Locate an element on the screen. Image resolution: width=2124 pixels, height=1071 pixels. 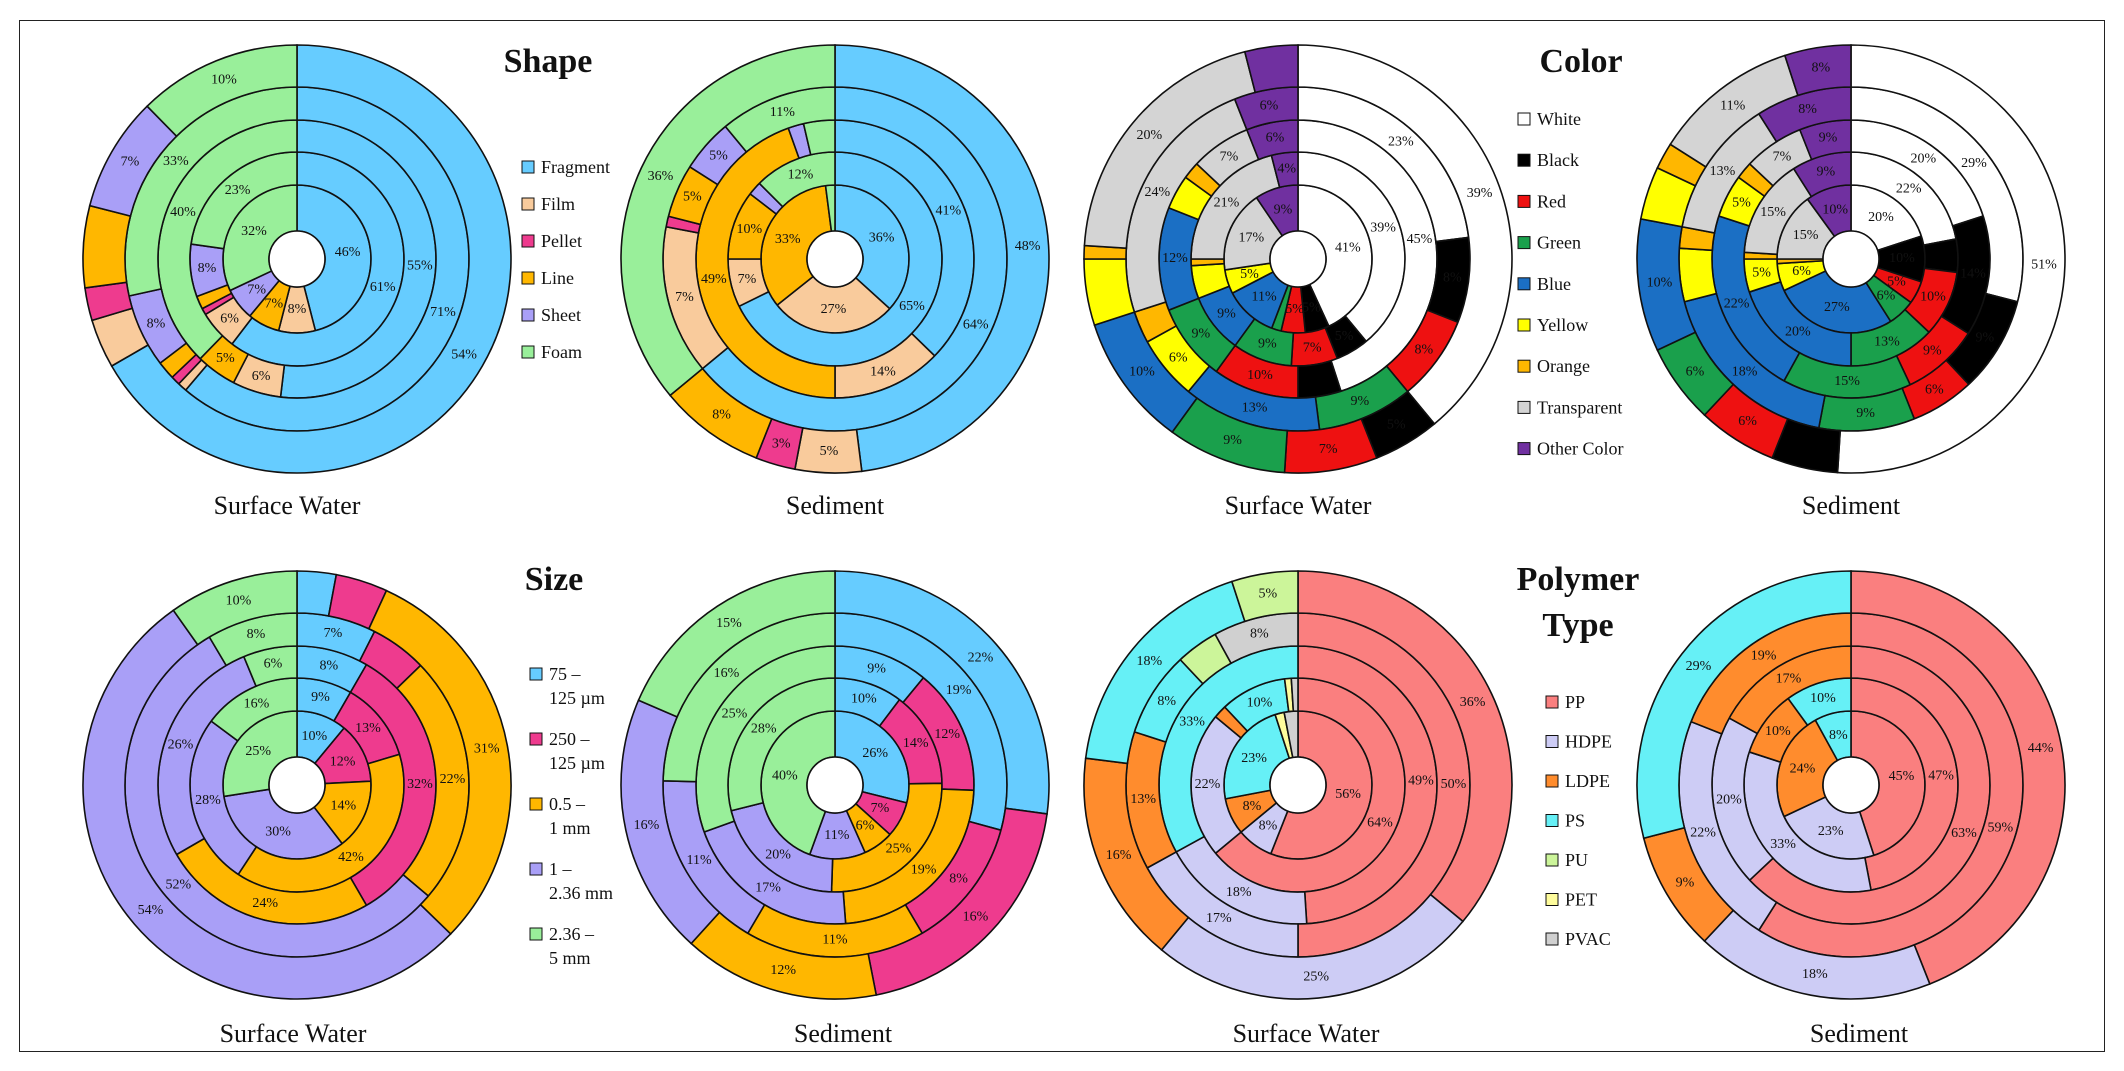
ring-5-segment-pp is located at coordinates (1958, 778).